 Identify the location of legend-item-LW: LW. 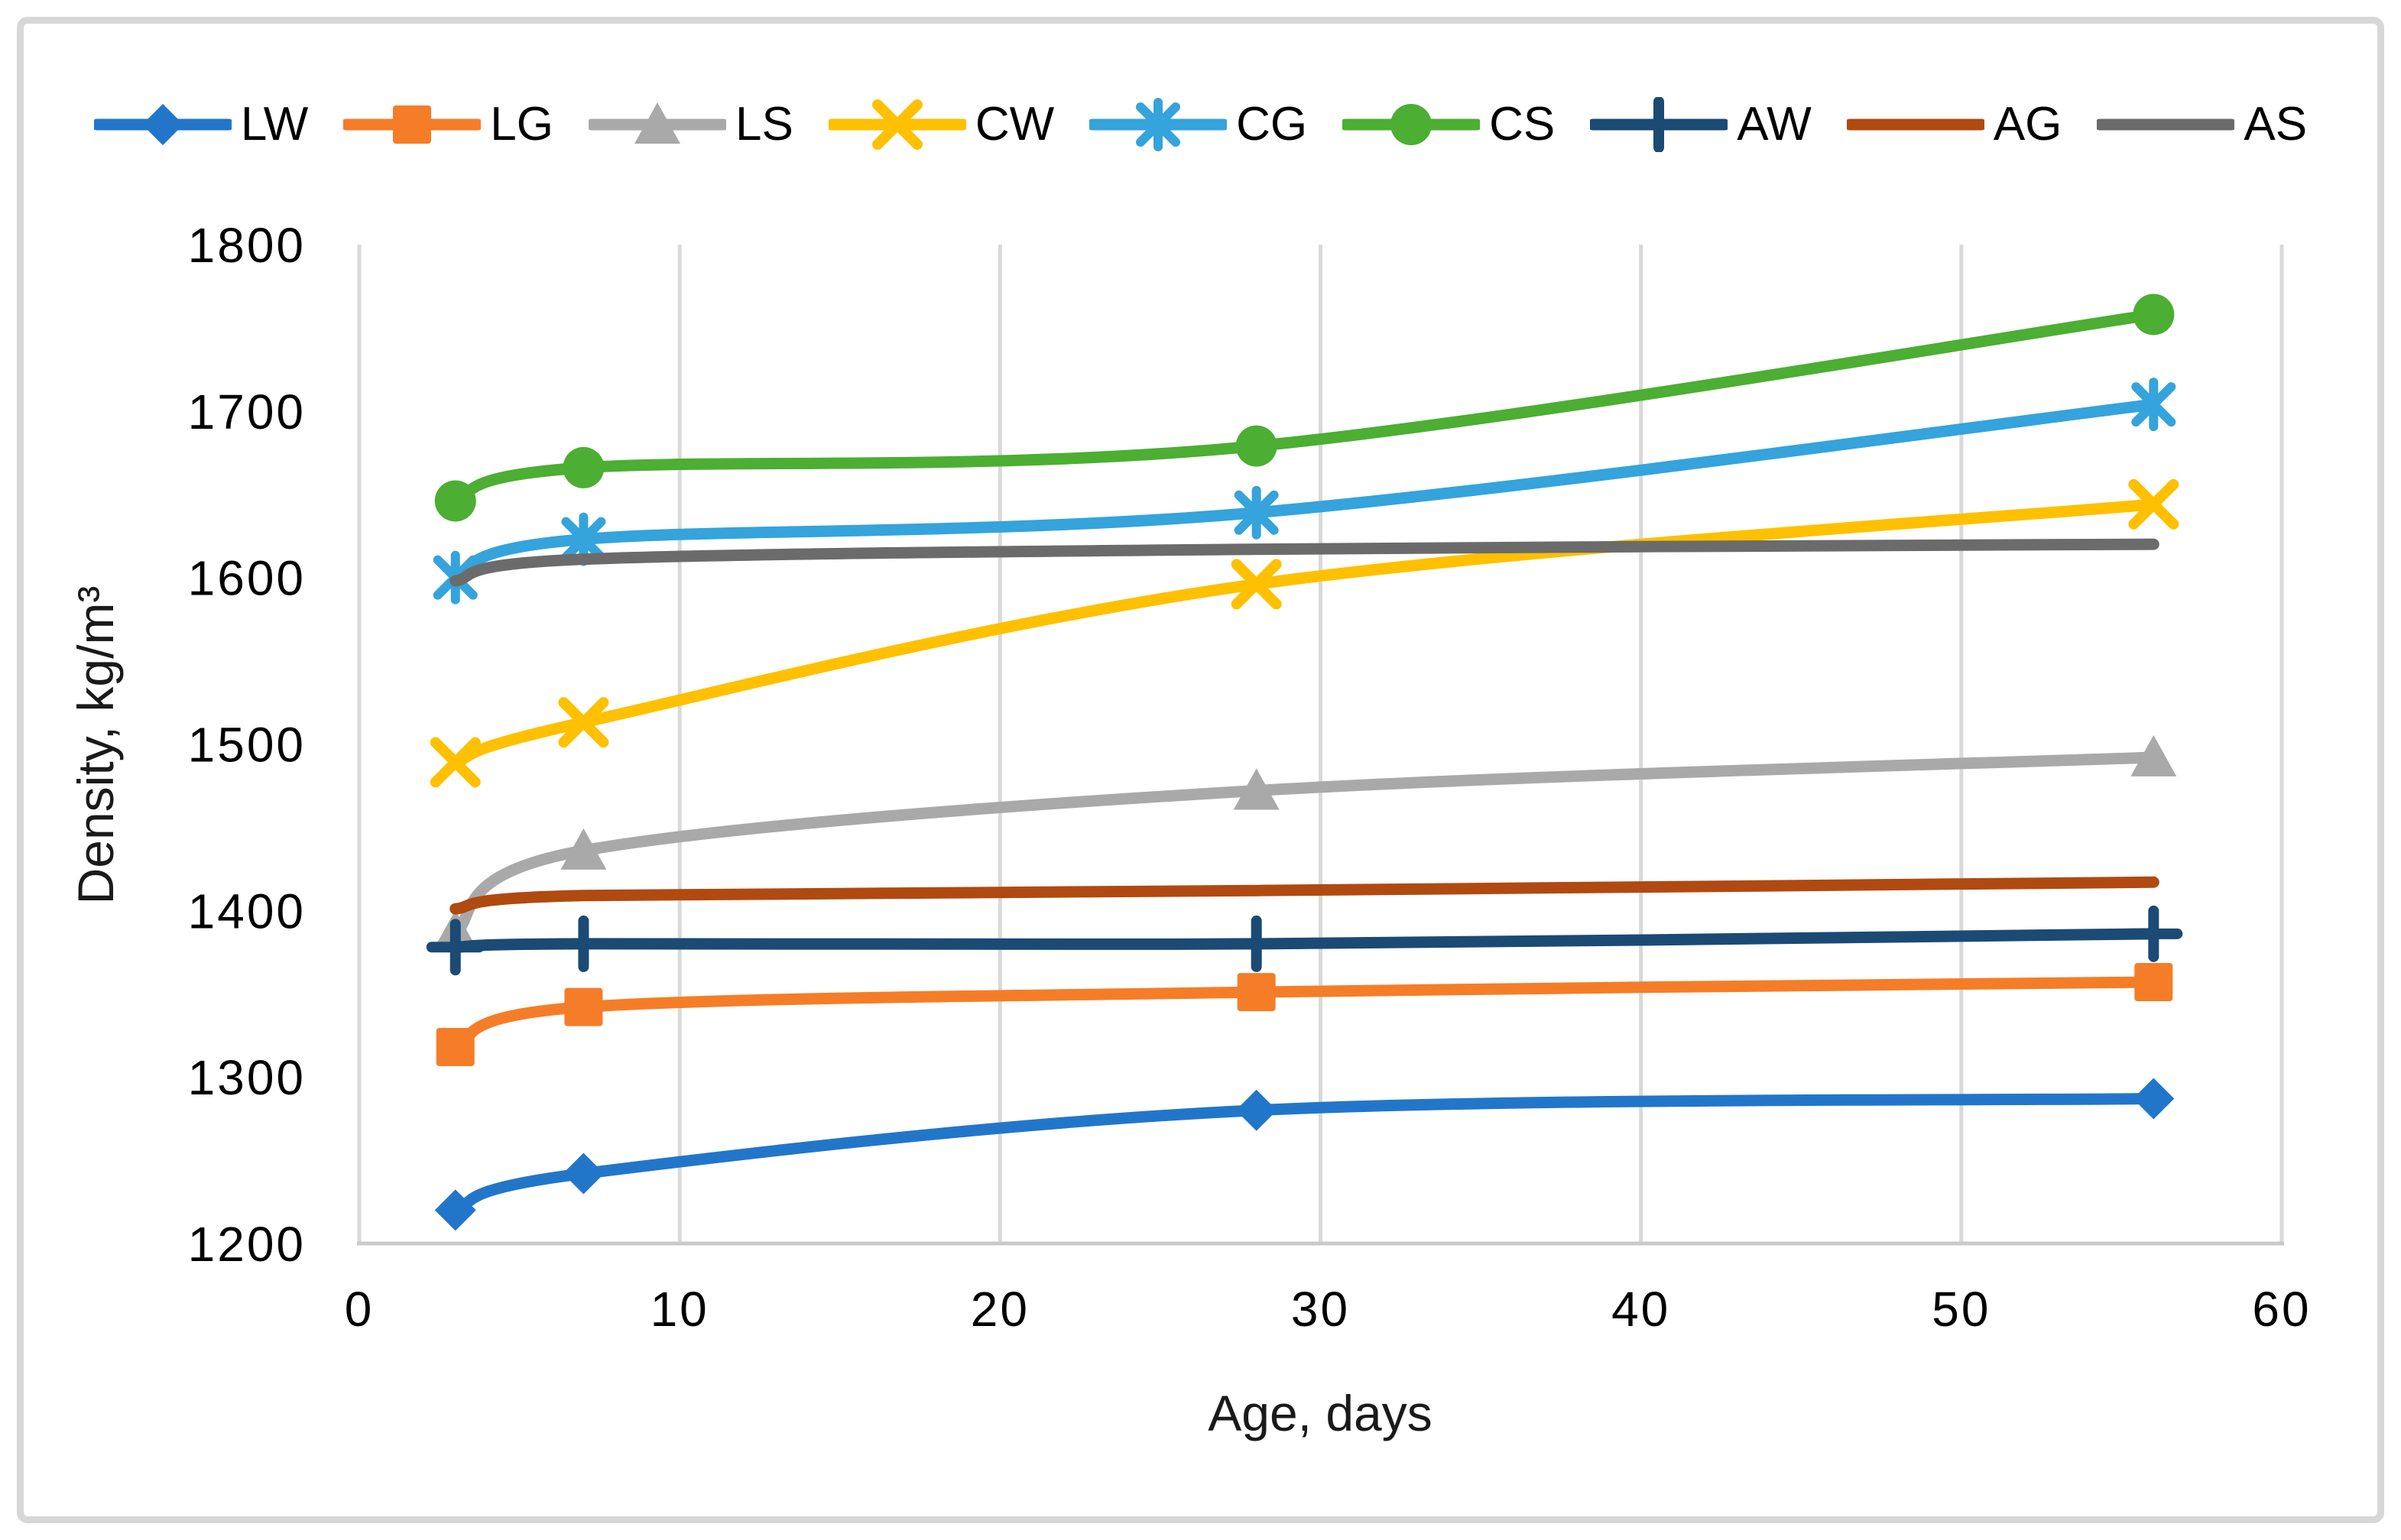
(201, 124).